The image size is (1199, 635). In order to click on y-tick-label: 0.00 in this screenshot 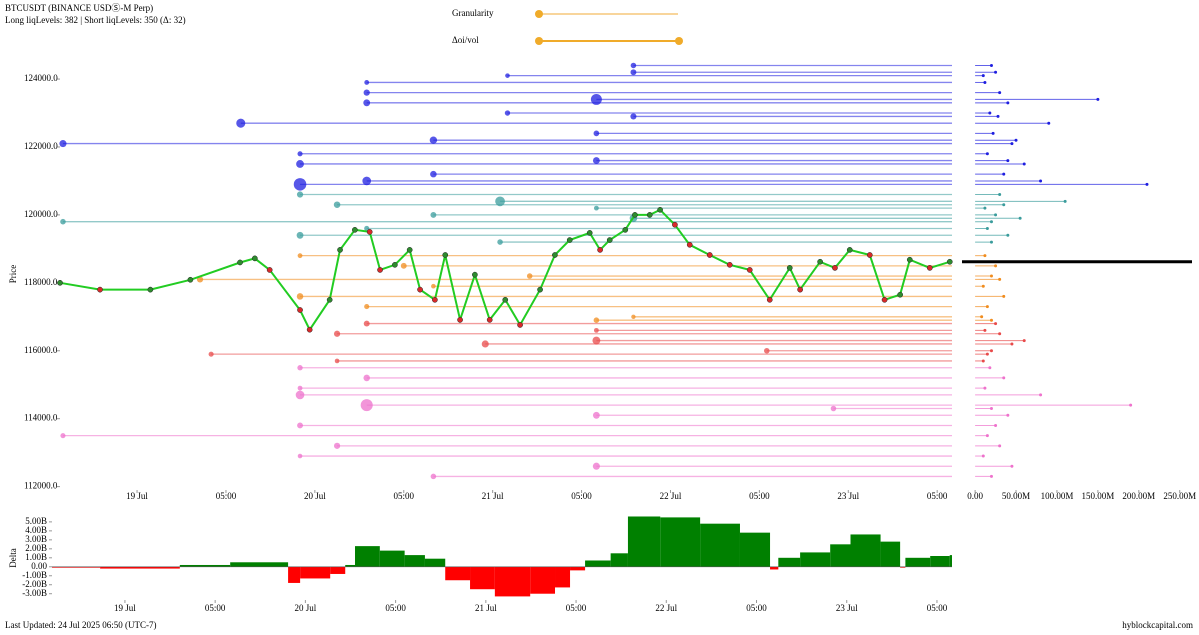, I will do `click(39, 566)`.